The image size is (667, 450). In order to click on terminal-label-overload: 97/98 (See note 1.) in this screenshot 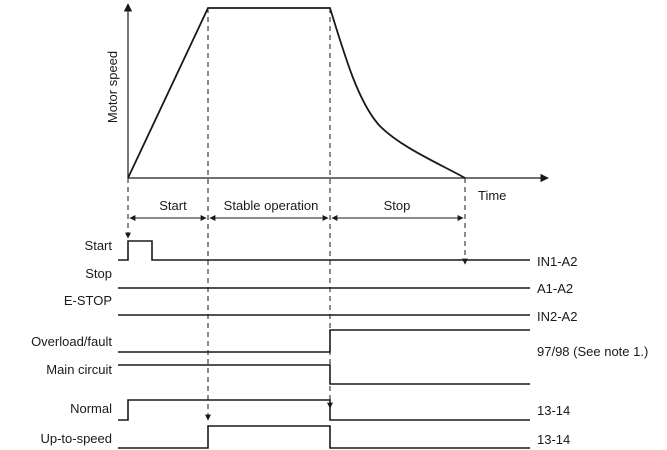, I will do `click(592, 351)`.